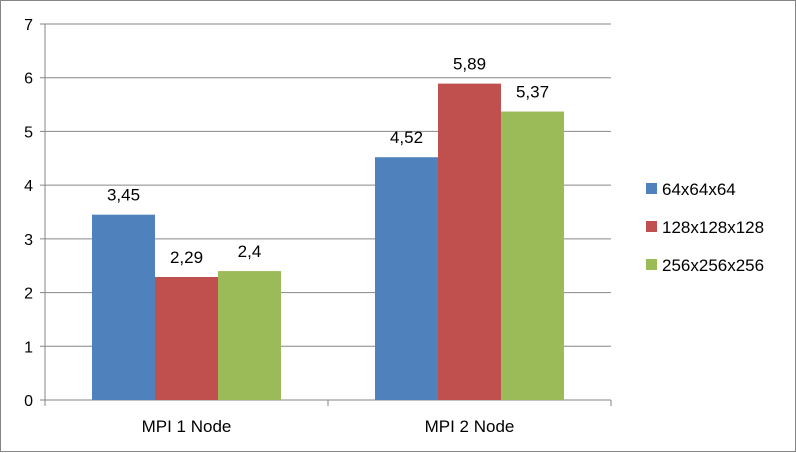 The height and width of the screenshot is (453, 796). What do you see at coordinates (28, 294) in the screenshot?
I see `y-tick-label: 2` at bounding box center [28, 294].